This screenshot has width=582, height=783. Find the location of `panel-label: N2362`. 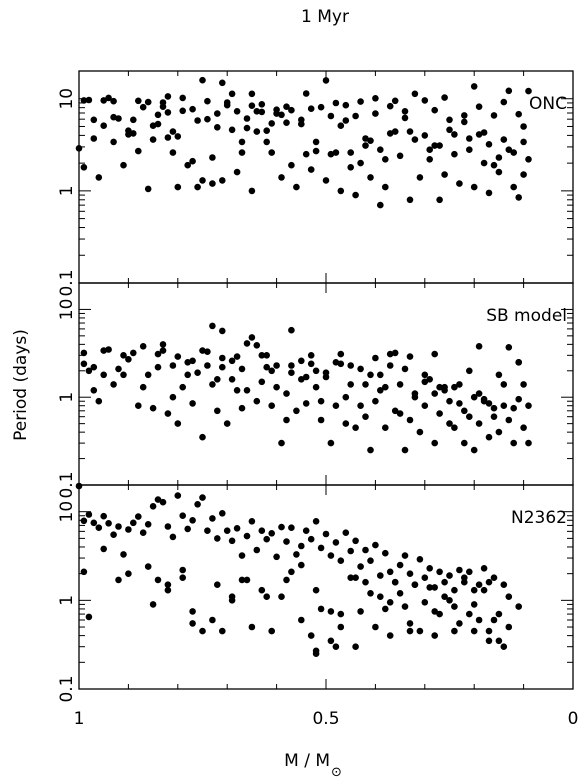

panel-label: N2362 is located at coordinates (539, 518).